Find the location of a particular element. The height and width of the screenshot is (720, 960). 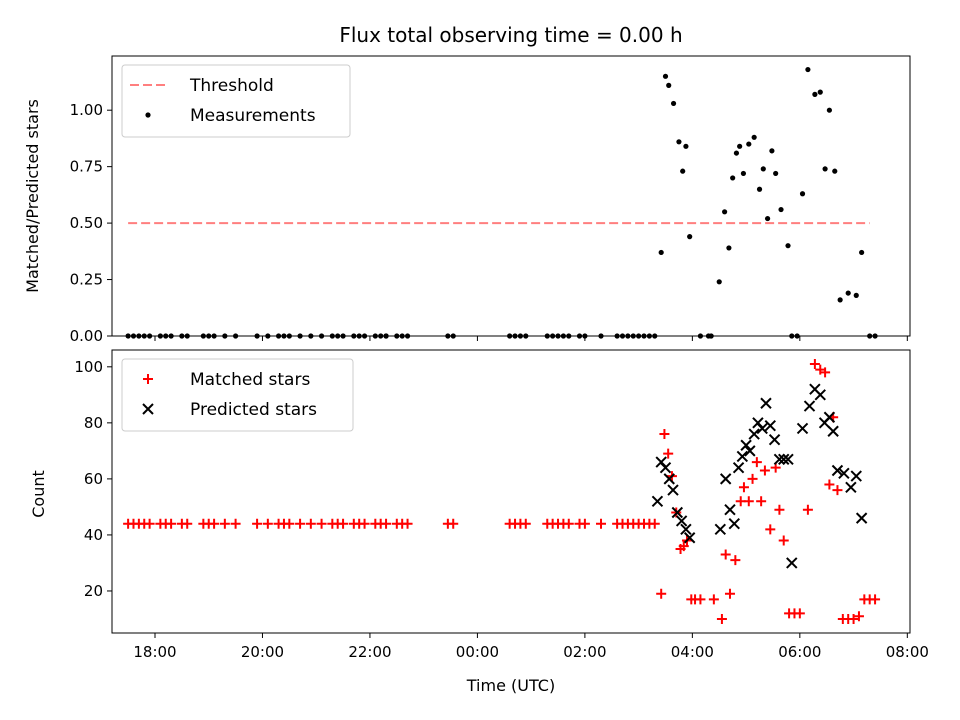

legend-label: Matched stars is located at coordinates (250, 380).